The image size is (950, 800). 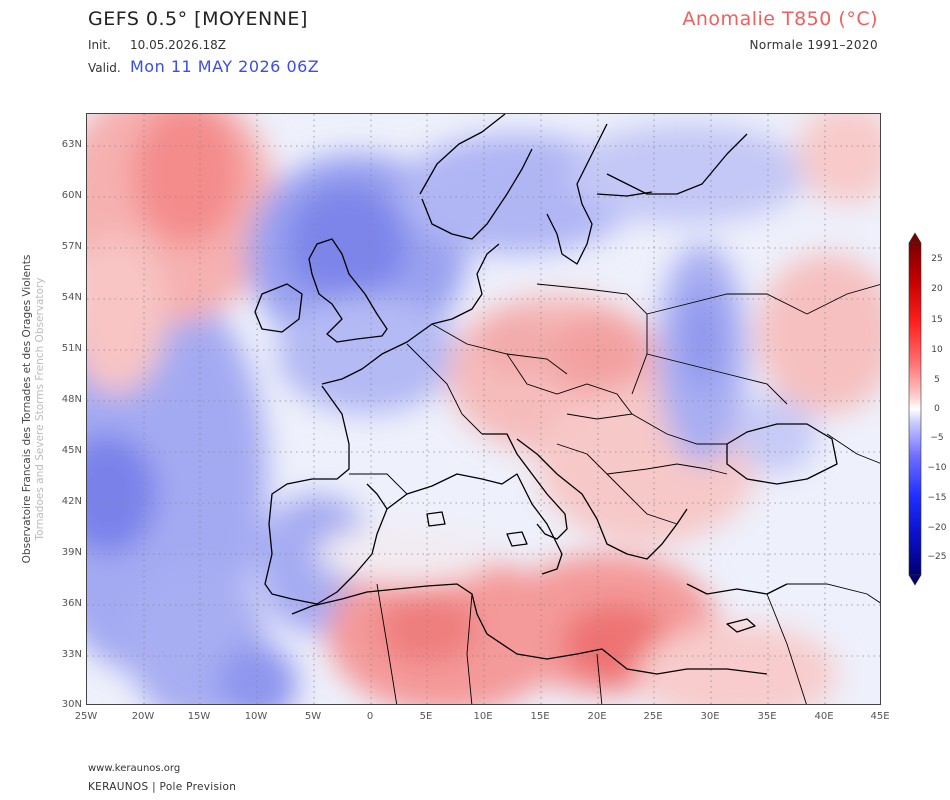 What do you see at coordinates (256, 716) in the screenshot?
I see `lon-label-10w: 10W` at bounding box center [256, 716].